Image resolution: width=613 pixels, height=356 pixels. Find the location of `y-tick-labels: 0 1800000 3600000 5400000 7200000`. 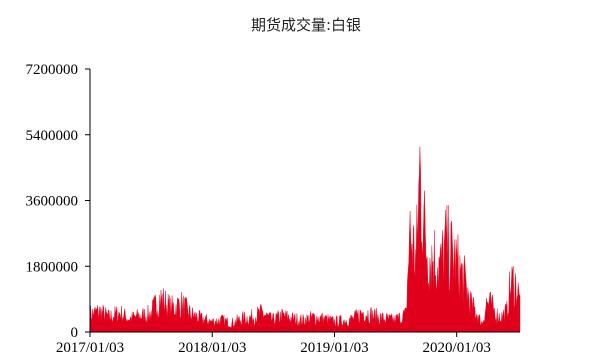

y-tick-labels: 0 1800000 3600000 5400000 7200000 is located at coordinates (52, 201).